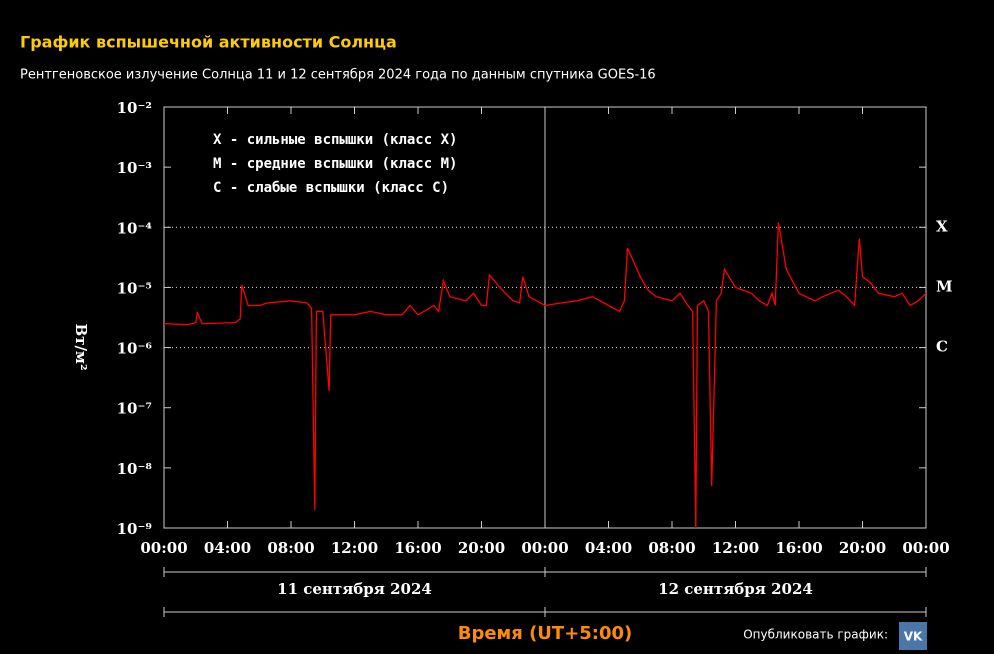 The image size is (994, 654). What do you see at coordinates (135, 469) in the screenshot?
I see `y-tick-label: 10⁻⁸` at bounding box center [135, 469].